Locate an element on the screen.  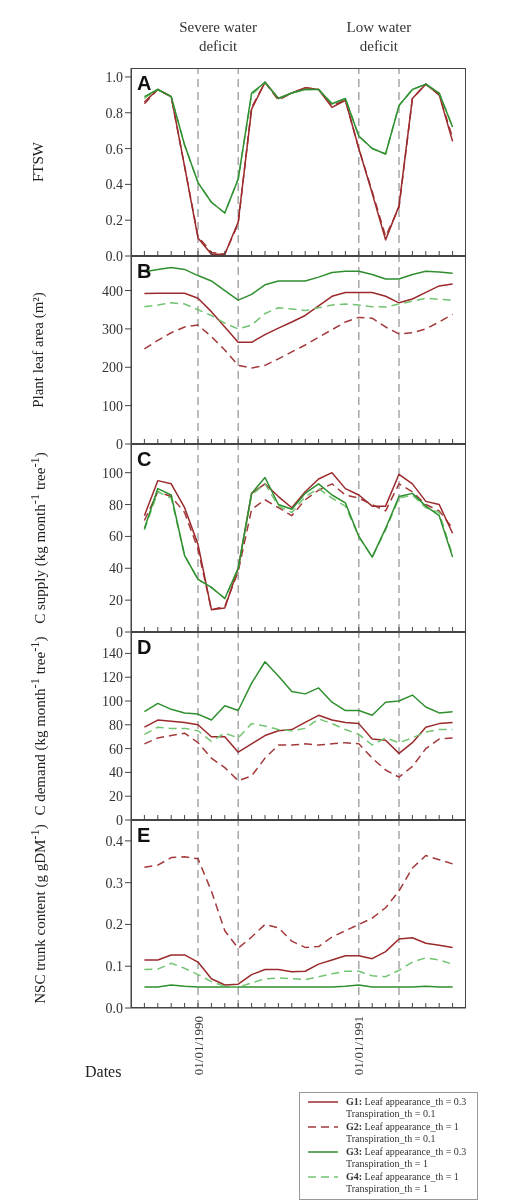
text: Low water deficit is located at coordinates (379, 37).